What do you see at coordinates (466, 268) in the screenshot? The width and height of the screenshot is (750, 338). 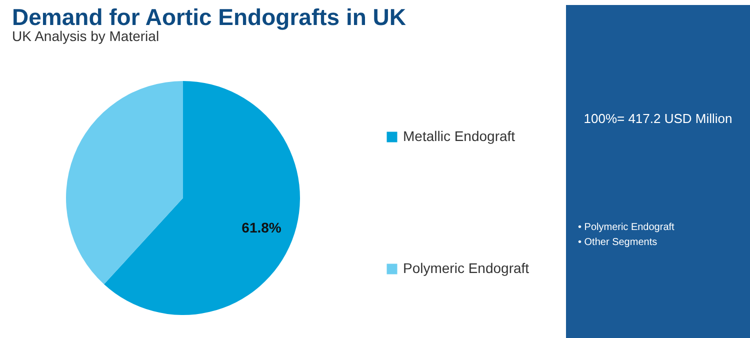 I see `legend-label: Polymeric Endograft` at bounding box center [466, 268].